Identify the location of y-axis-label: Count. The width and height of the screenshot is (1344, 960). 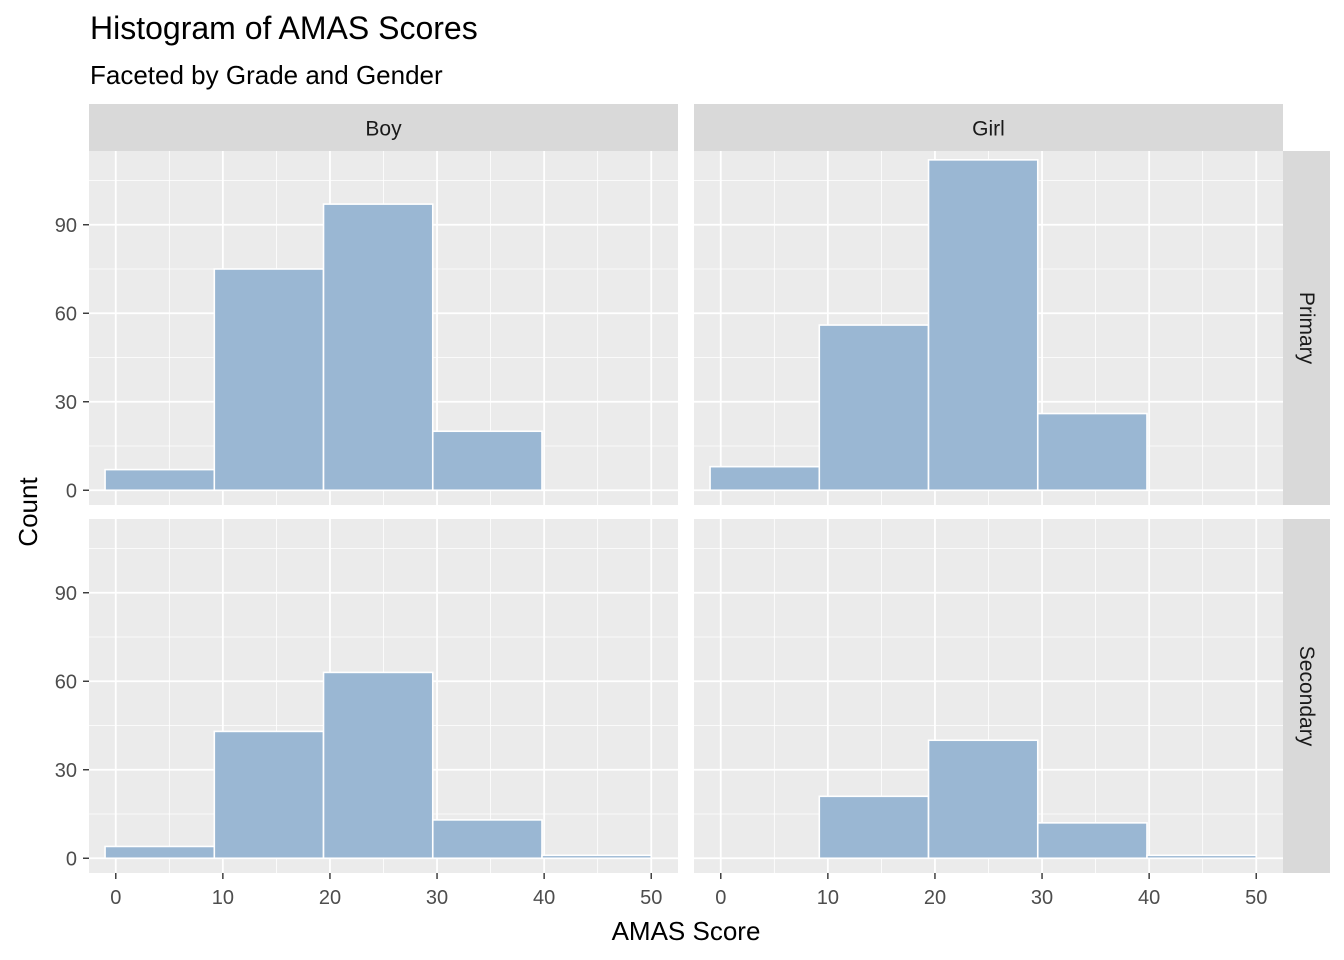
(28, 512).